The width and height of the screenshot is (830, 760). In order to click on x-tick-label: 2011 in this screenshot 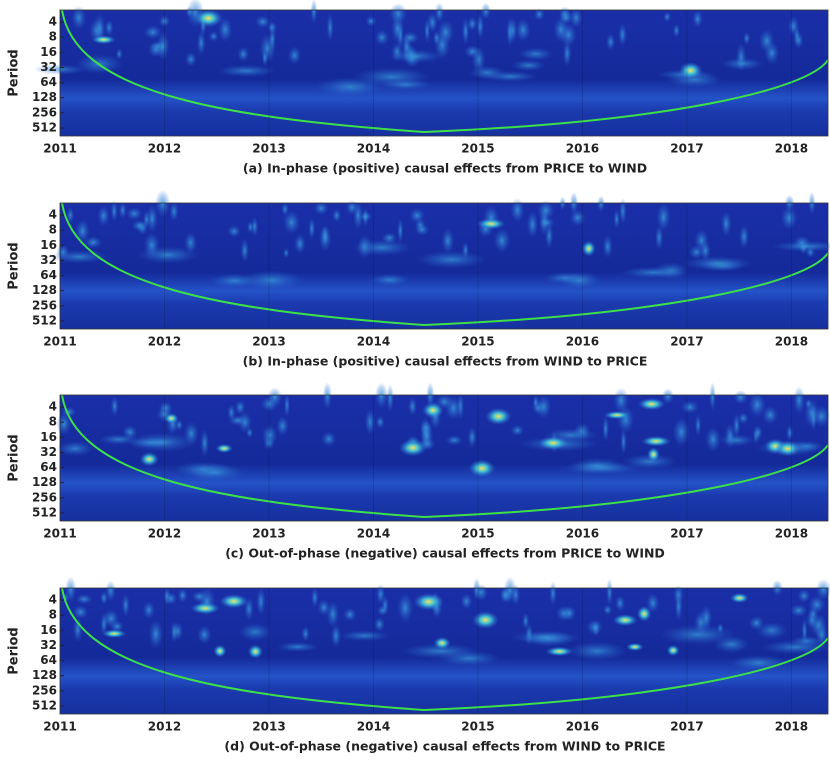, I will do `click(59, 727)`.